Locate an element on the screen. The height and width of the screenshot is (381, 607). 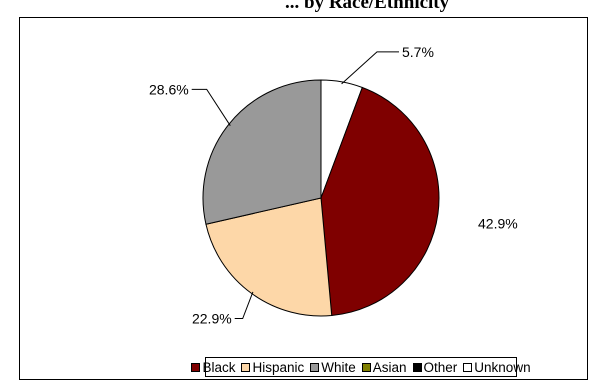
legend-swatch-unknown is located at coordinates (468, 367).